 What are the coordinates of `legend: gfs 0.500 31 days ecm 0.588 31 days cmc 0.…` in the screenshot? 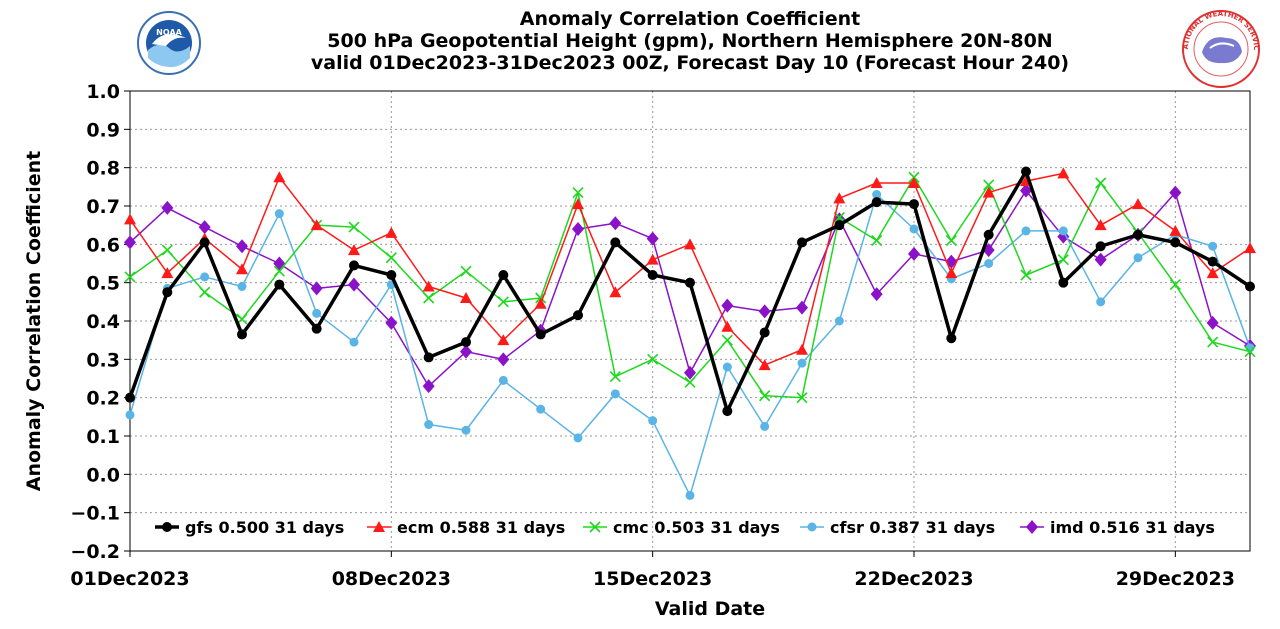 It's located at (685, 527).